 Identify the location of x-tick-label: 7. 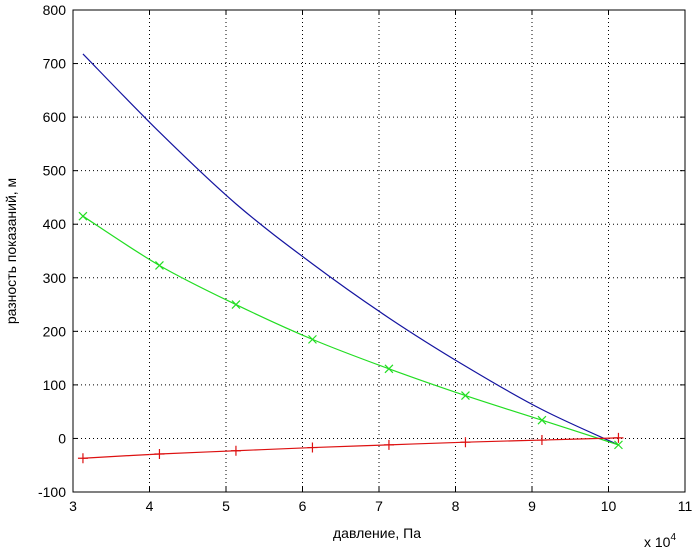
(379, 506).